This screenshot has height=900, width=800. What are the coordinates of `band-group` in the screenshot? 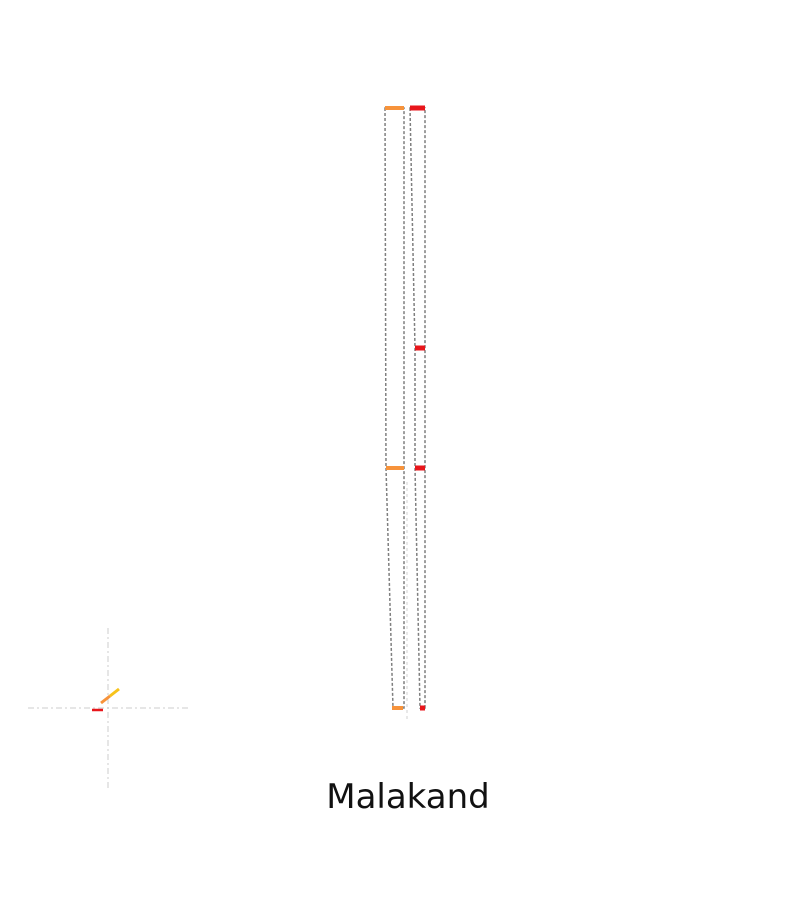 It's located at (405, 413).